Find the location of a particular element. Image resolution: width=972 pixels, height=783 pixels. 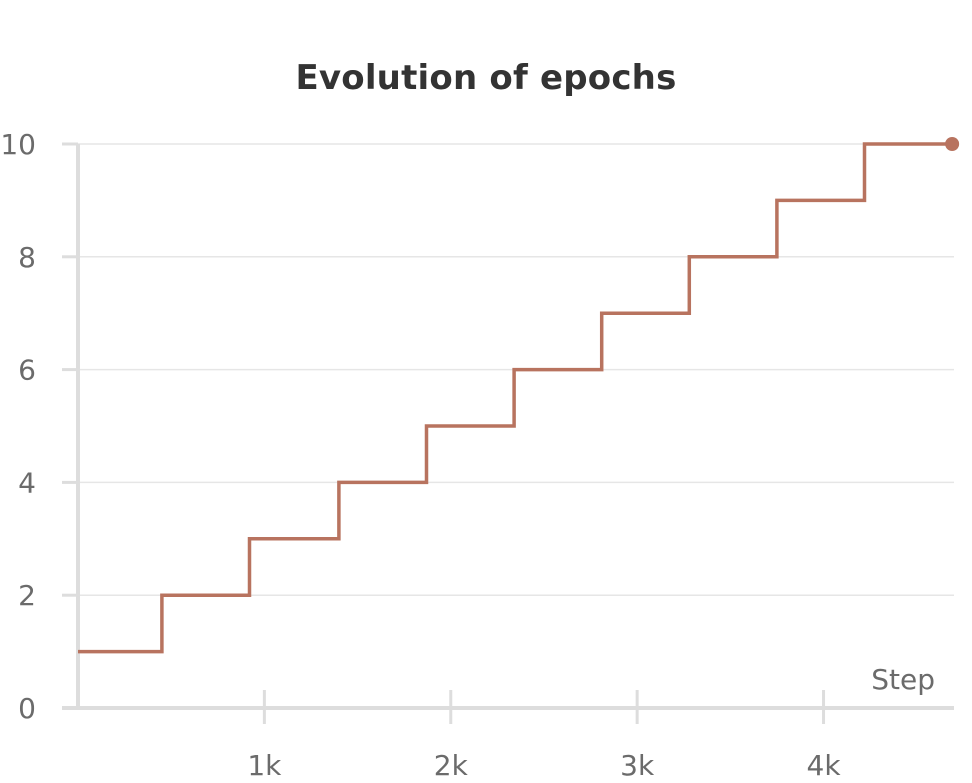

x-axis-label: Step is located at coordinates (903, 679).